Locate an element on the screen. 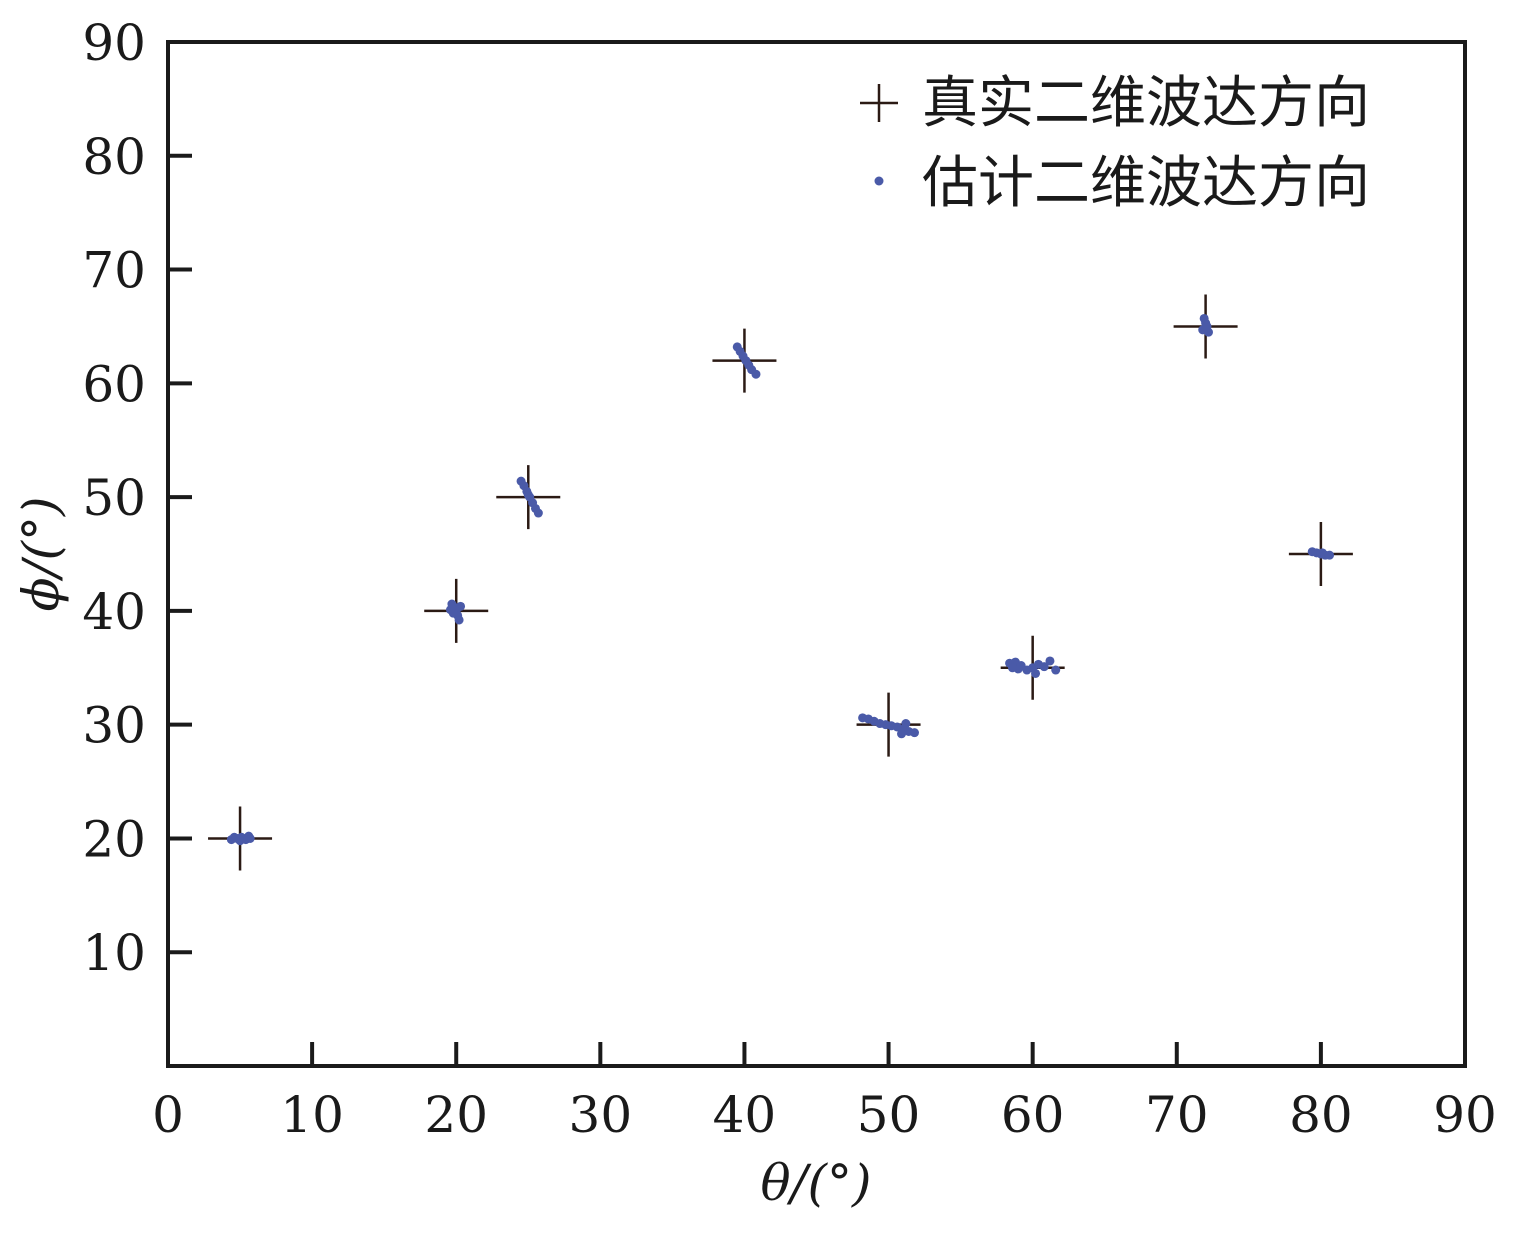  x-tick-label: 20 is located at coordinates (456, 1115).